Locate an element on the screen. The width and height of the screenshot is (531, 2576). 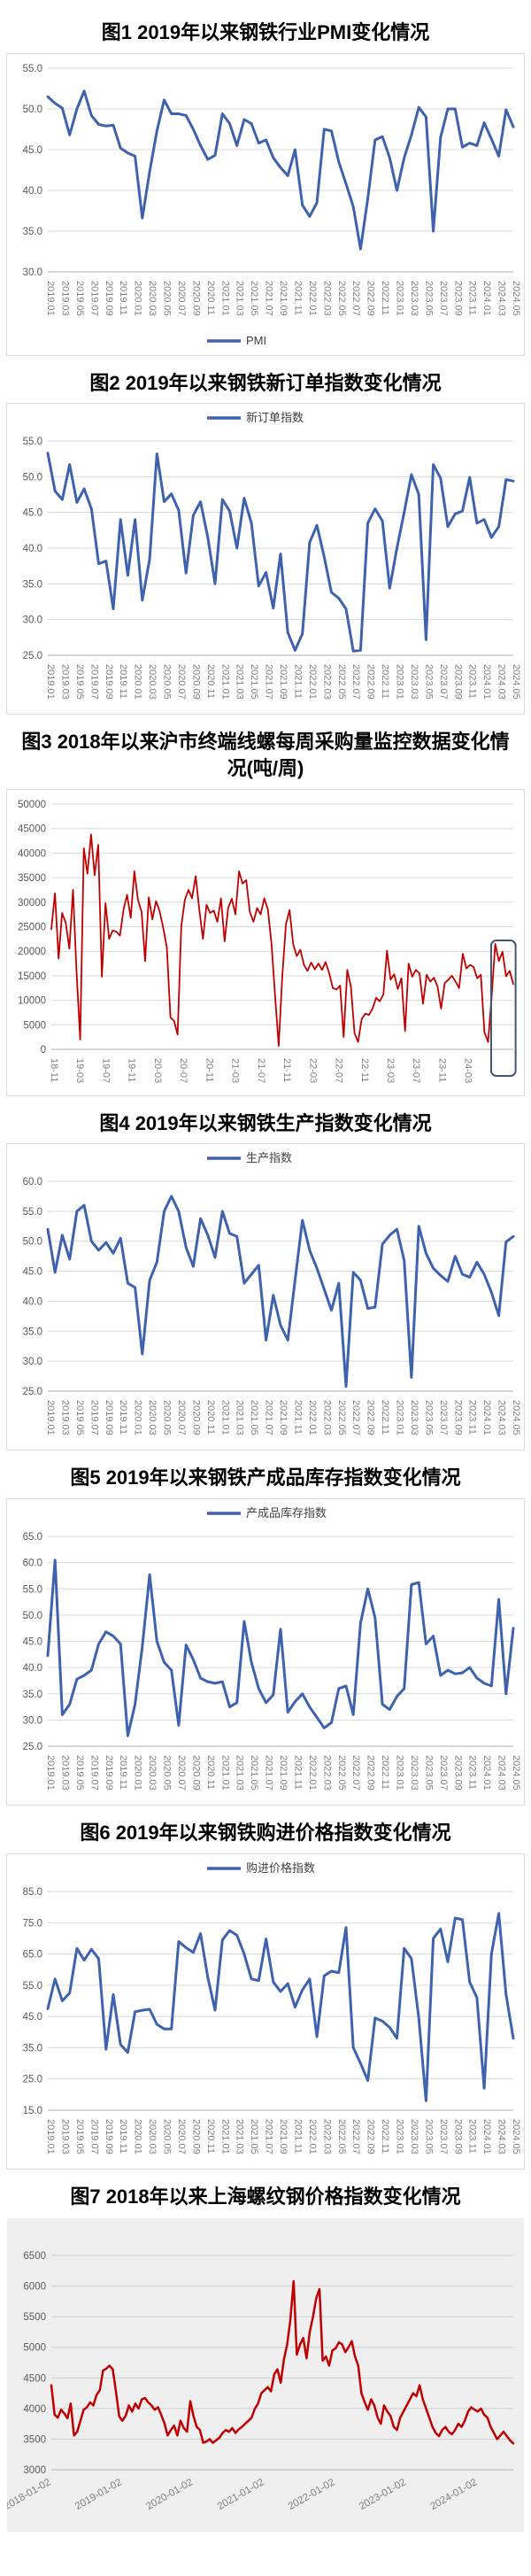
svg-text: 2022.03 is located at coordinates (326, 682).